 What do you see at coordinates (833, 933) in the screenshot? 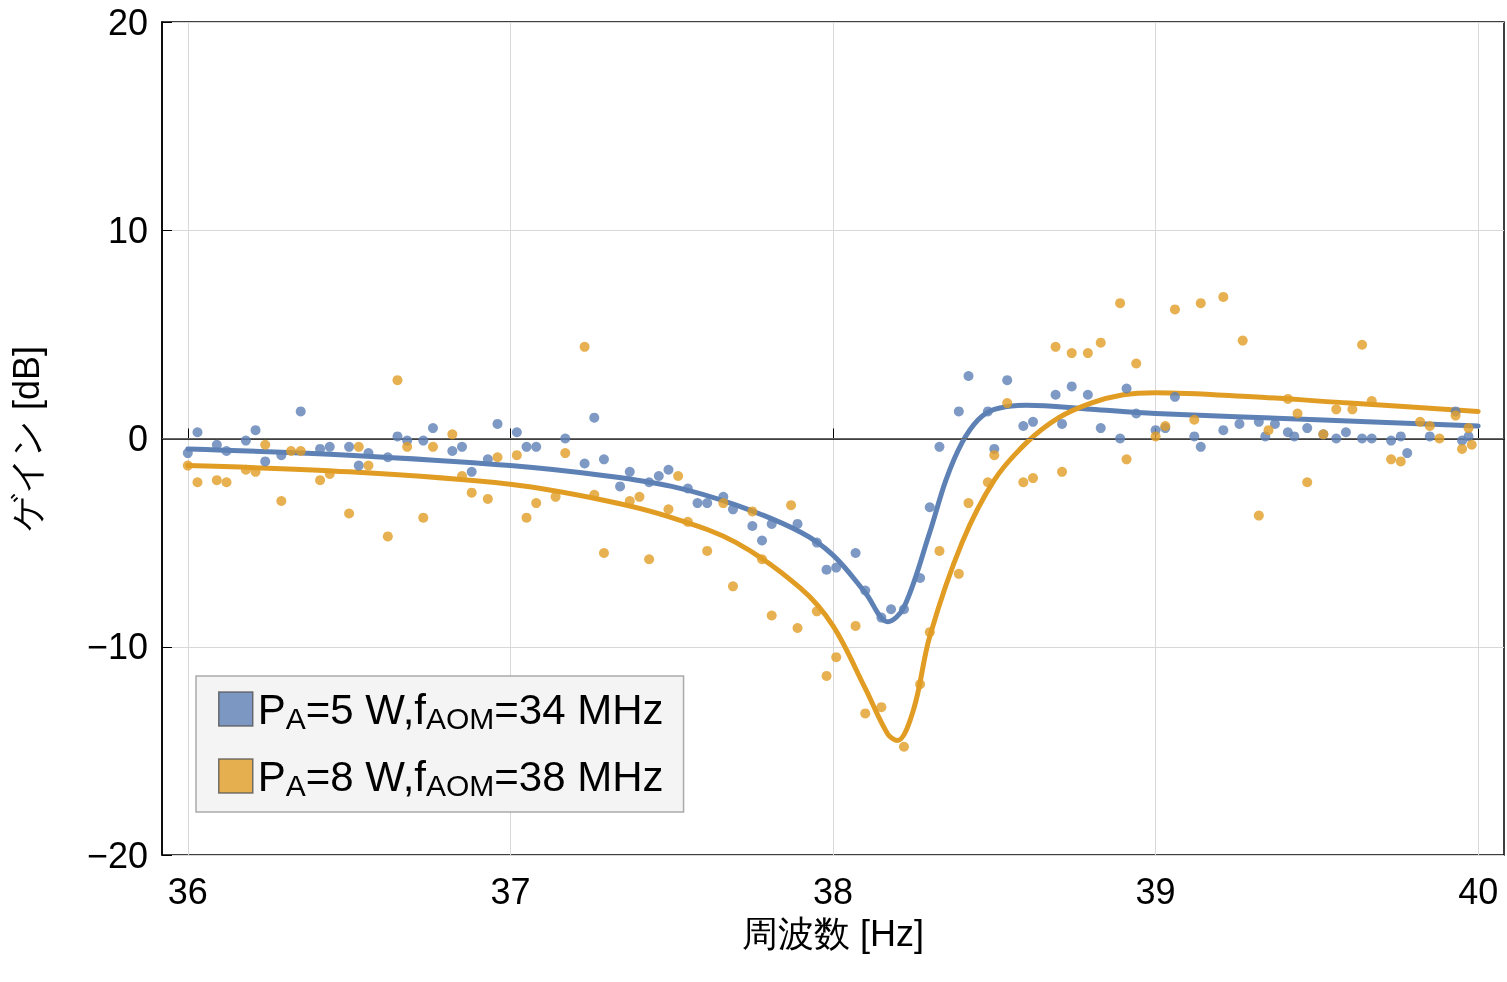
I see `x-axis-title: 周波数 [Hz]` at bounding box center [833, 933].